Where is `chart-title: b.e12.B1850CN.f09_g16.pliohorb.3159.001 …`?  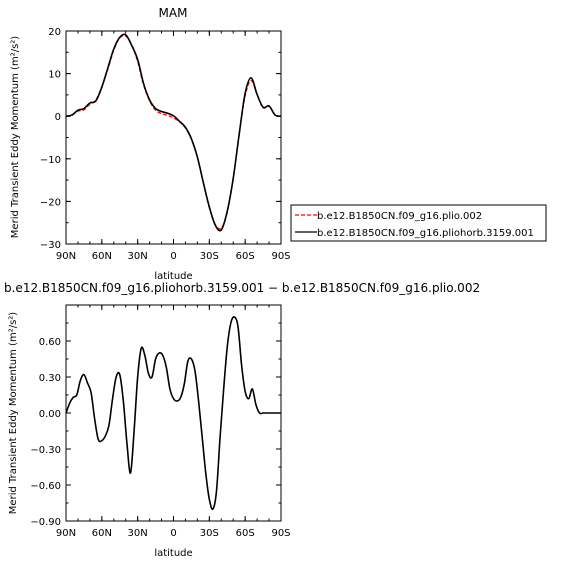
chart-title: b.e12.B1850CN.f09_g16.pliohorb.3159.001 … is located at coordinates (242, 288).